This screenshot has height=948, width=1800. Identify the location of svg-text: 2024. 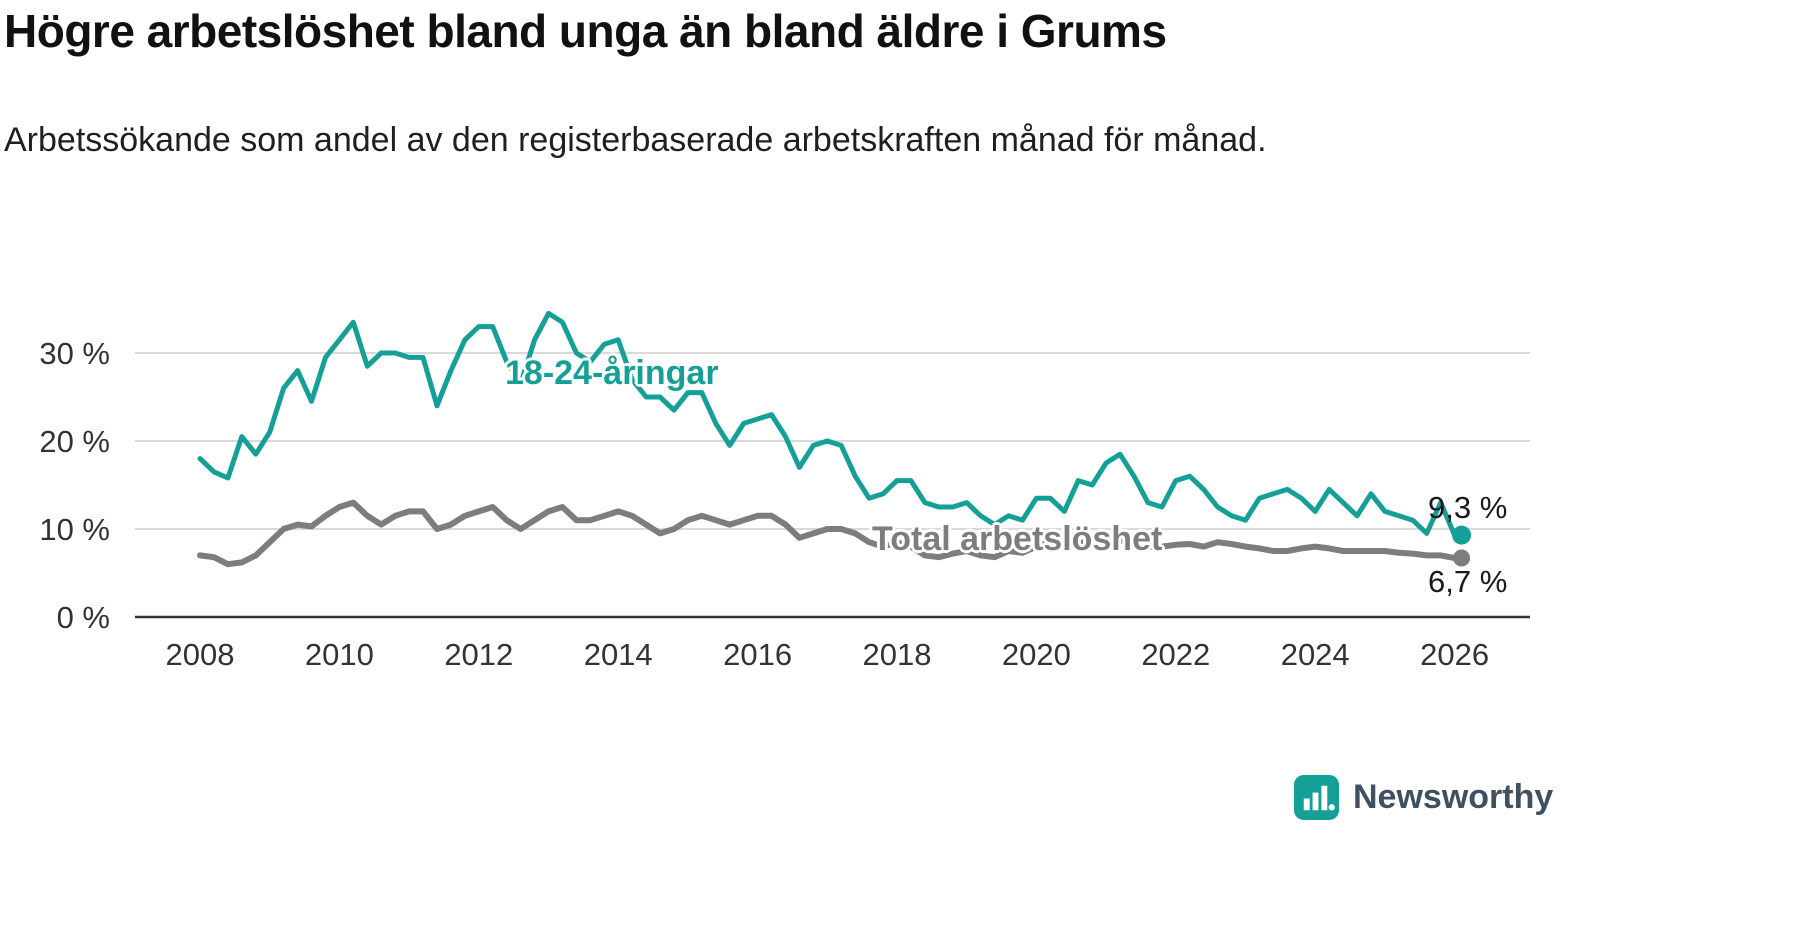
(1315, 654).